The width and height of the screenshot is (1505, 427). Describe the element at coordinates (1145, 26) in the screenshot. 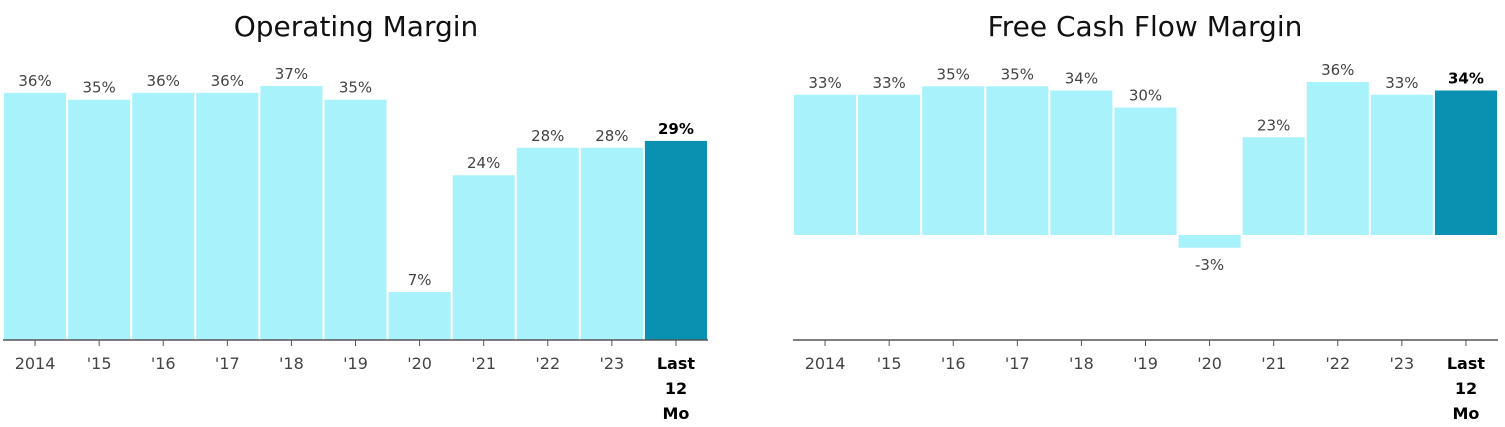

I see `chart-title: Free Cash Flow Margin` at that location.